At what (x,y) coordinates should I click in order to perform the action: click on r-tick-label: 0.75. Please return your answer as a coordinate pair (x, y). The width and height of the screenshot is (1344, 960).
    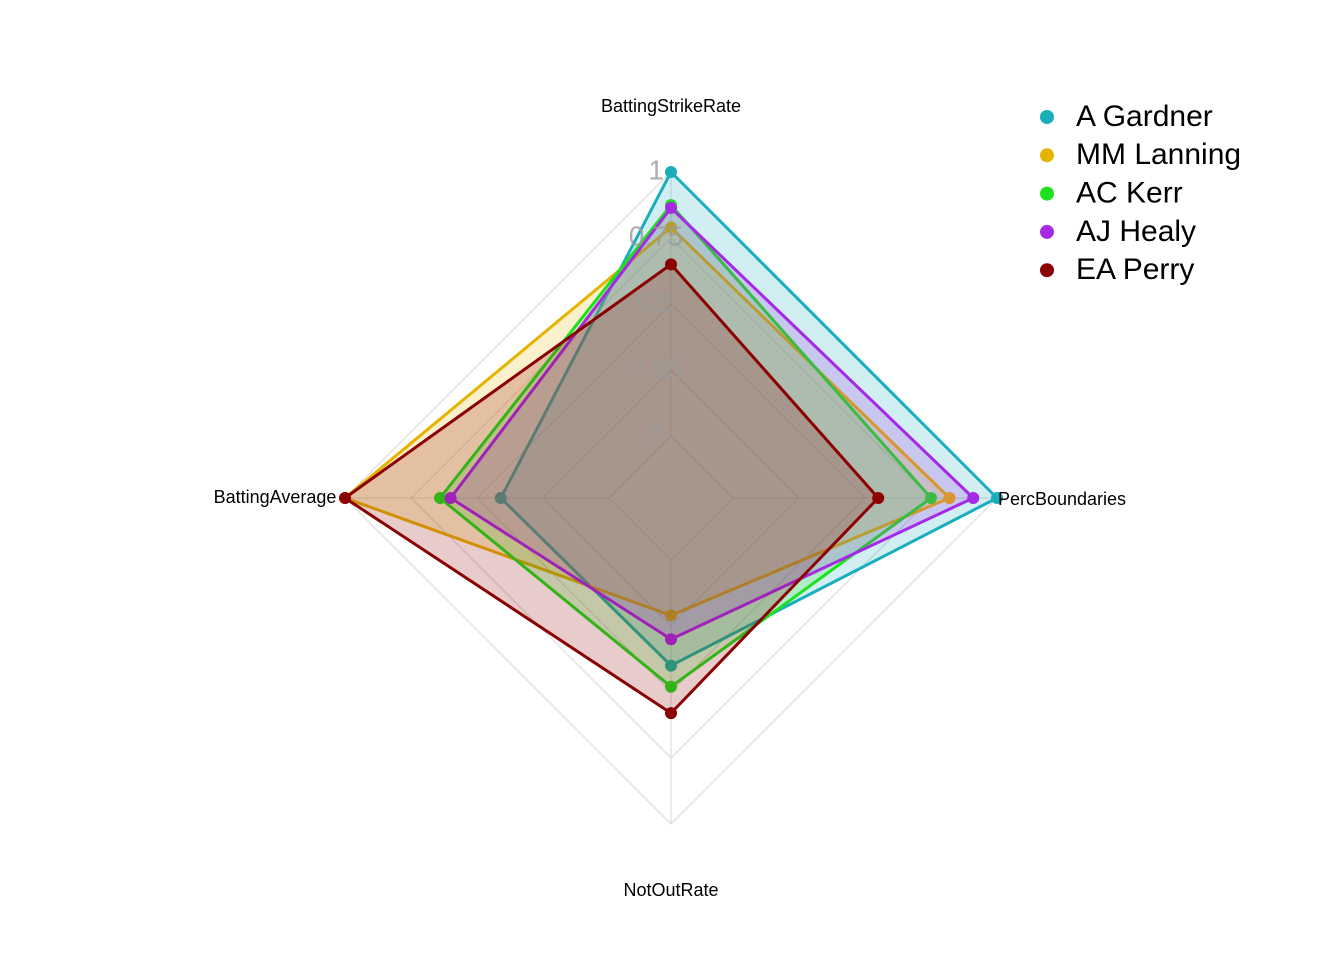
    Looking at the image, I should click on (656, 235).